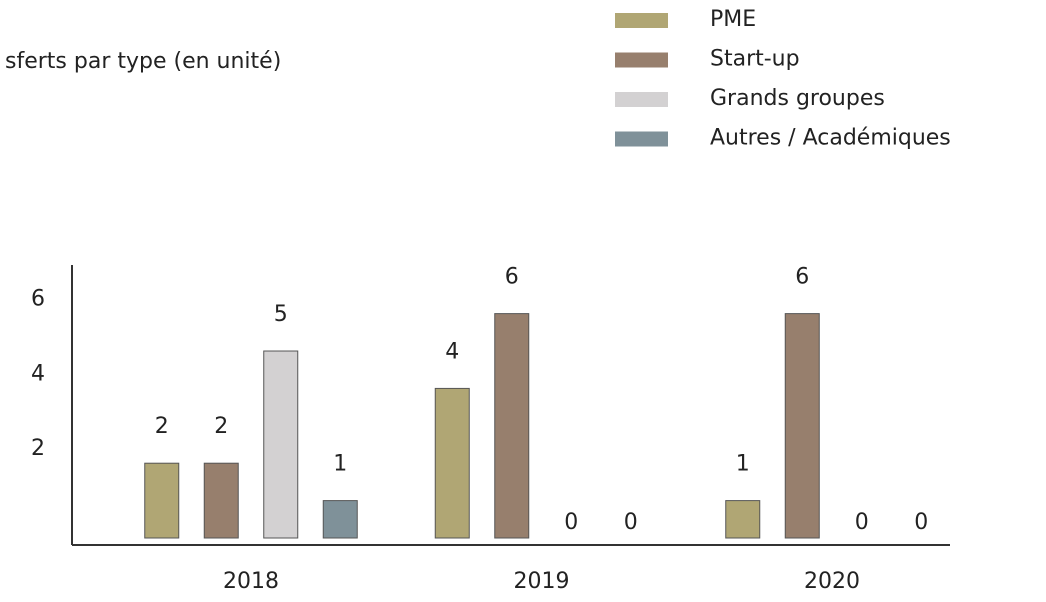  What do you see at coordinates (830, 138) in the screenshot?
I see `legend-label: Autres / Académiques` at bounding box center [830, 138].